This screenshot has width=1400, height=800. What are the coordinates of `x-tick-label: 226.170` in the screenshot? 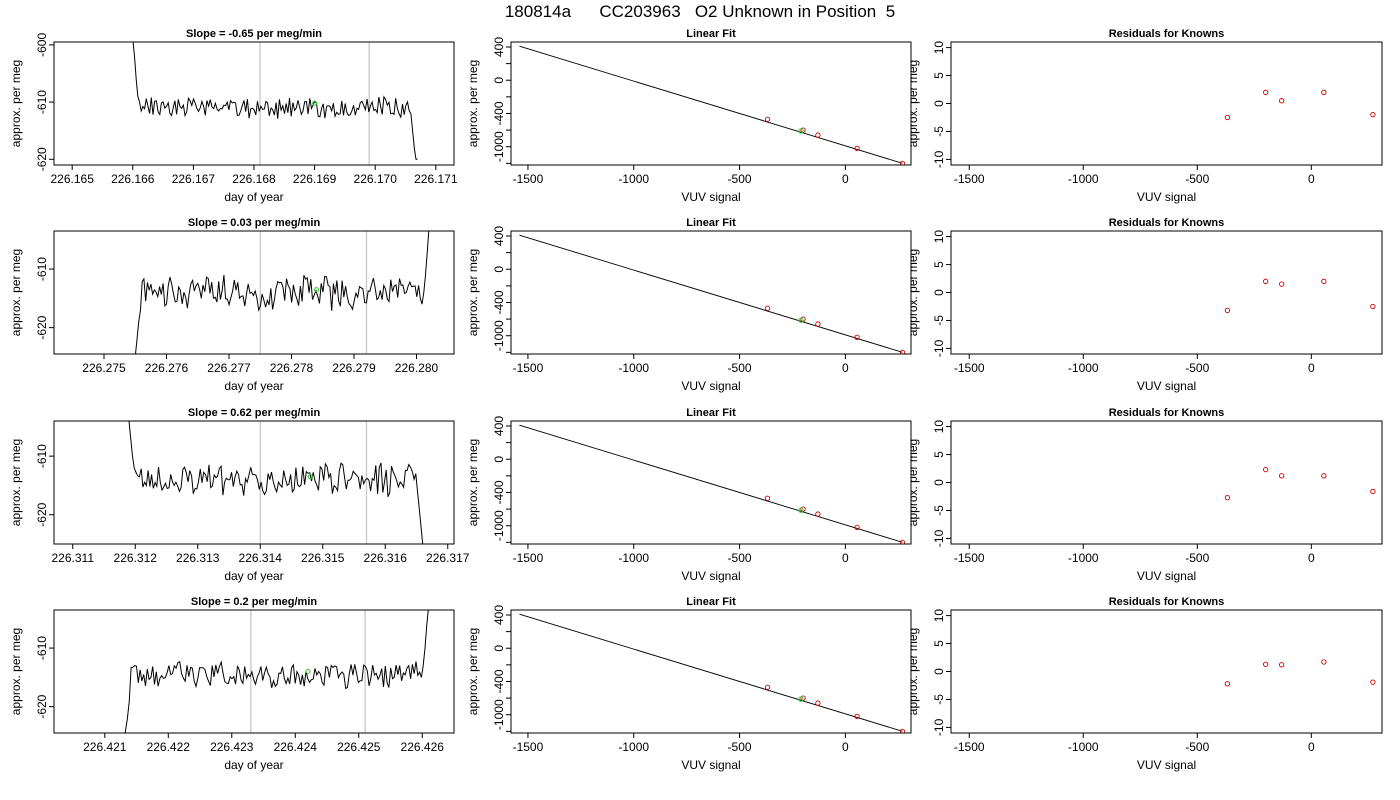 It's located at (376, 179).